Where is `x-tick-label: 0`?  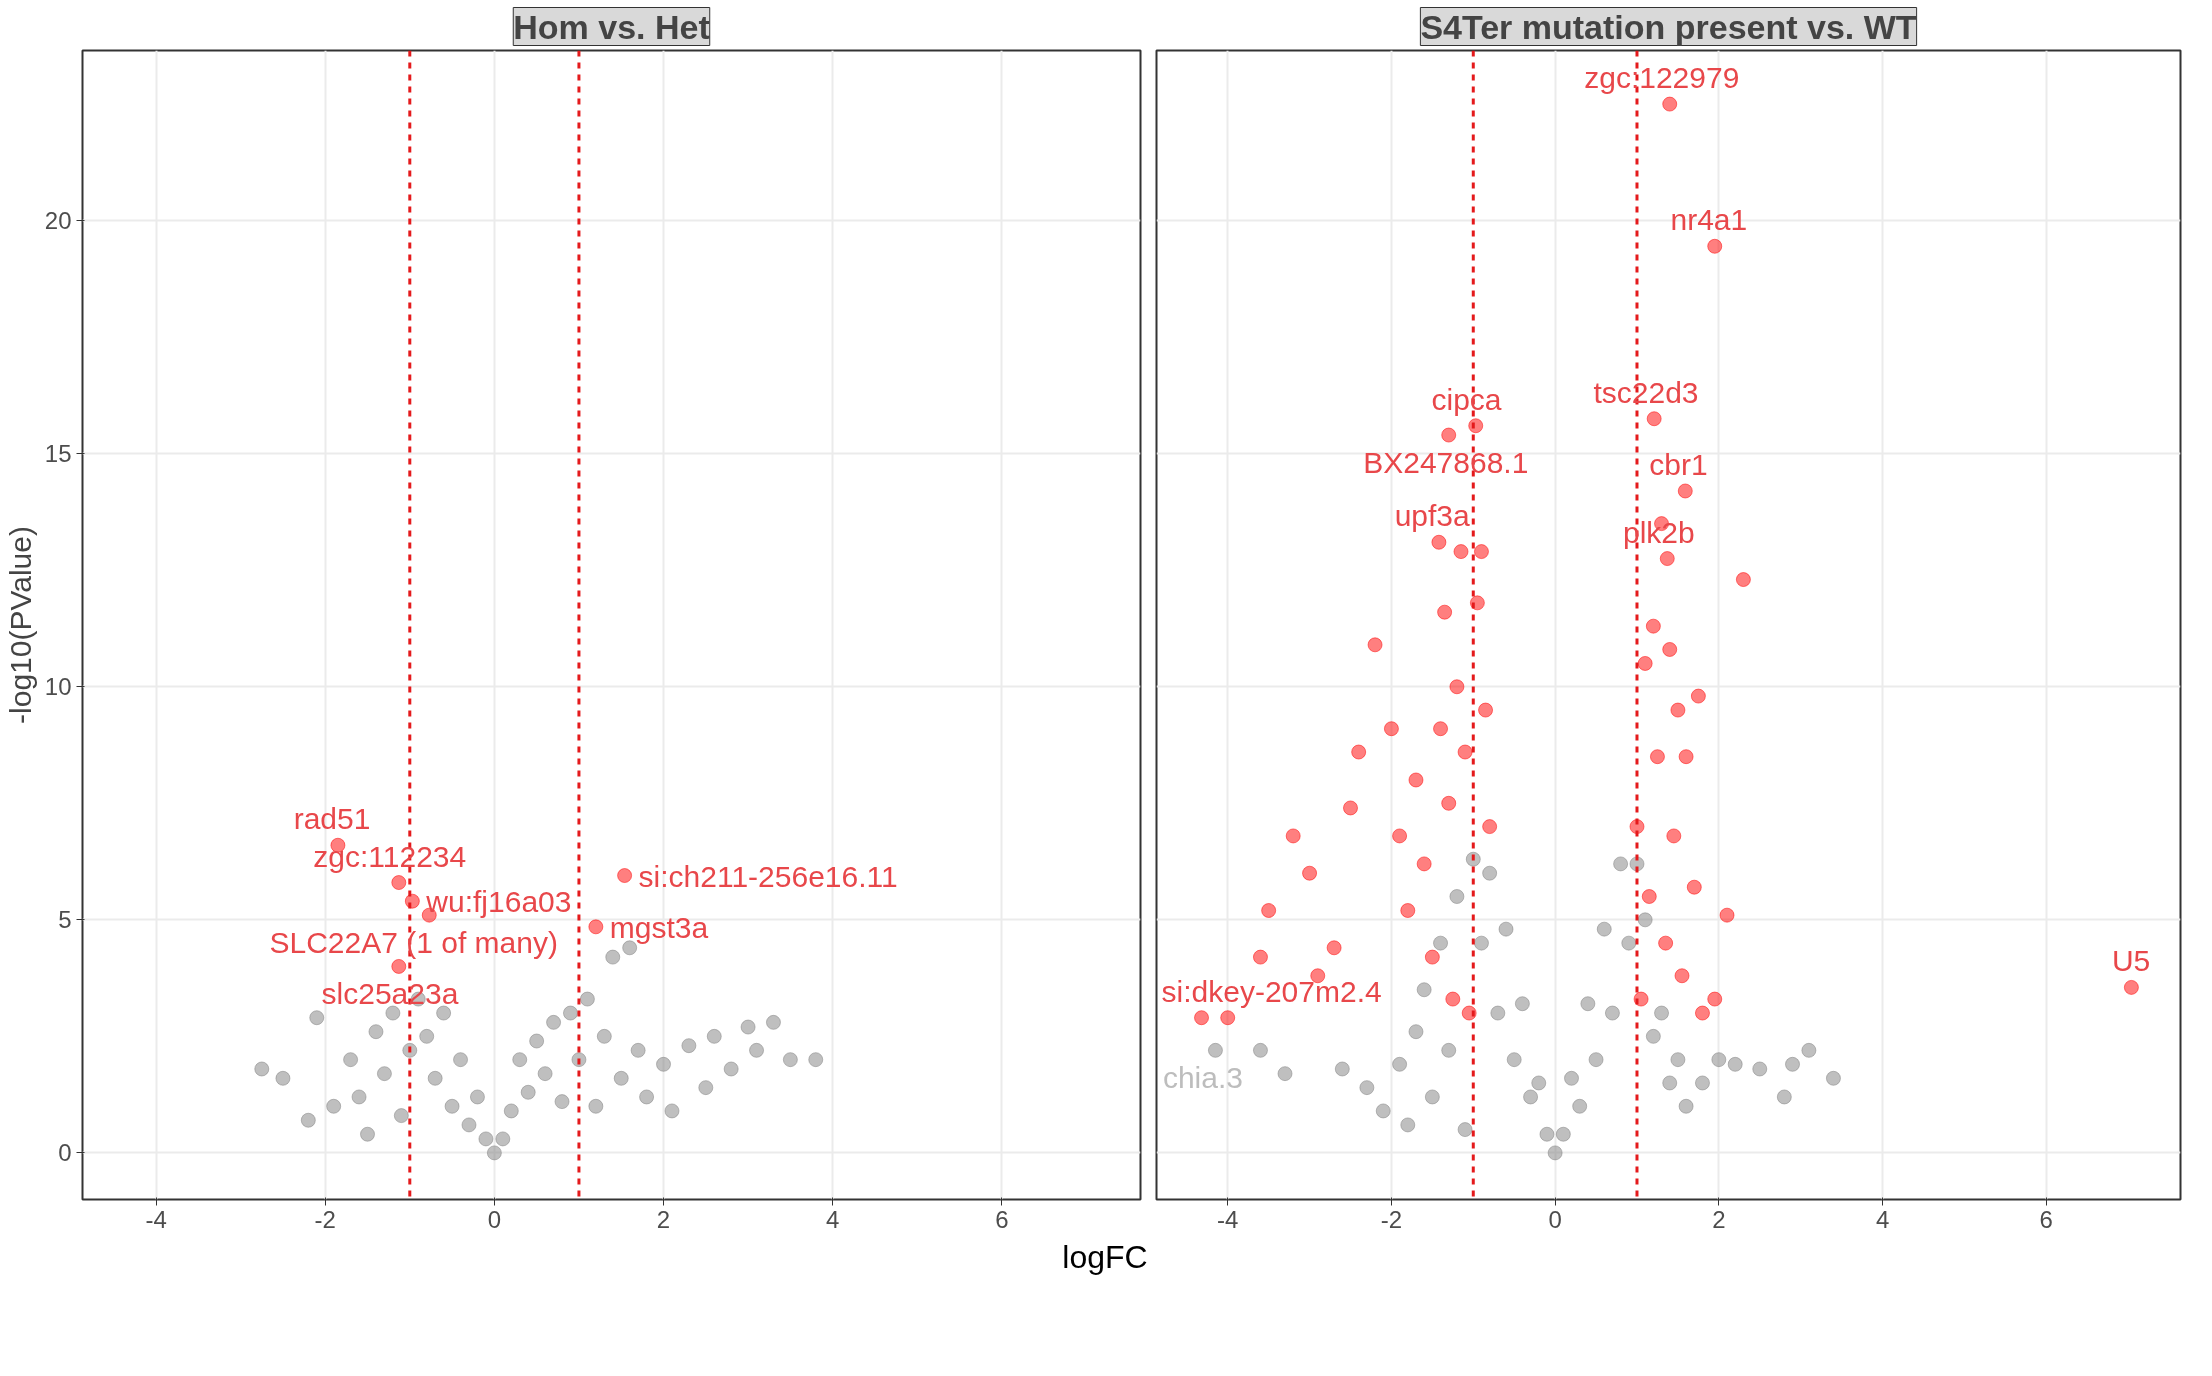 x-tick-label: 0 is located at coordinates (1555, 1219).